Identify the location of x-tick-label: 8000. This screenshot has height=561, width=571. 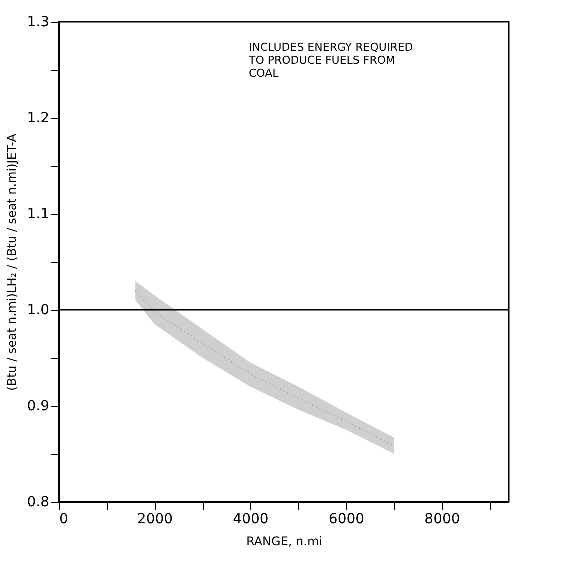
(442, 520).